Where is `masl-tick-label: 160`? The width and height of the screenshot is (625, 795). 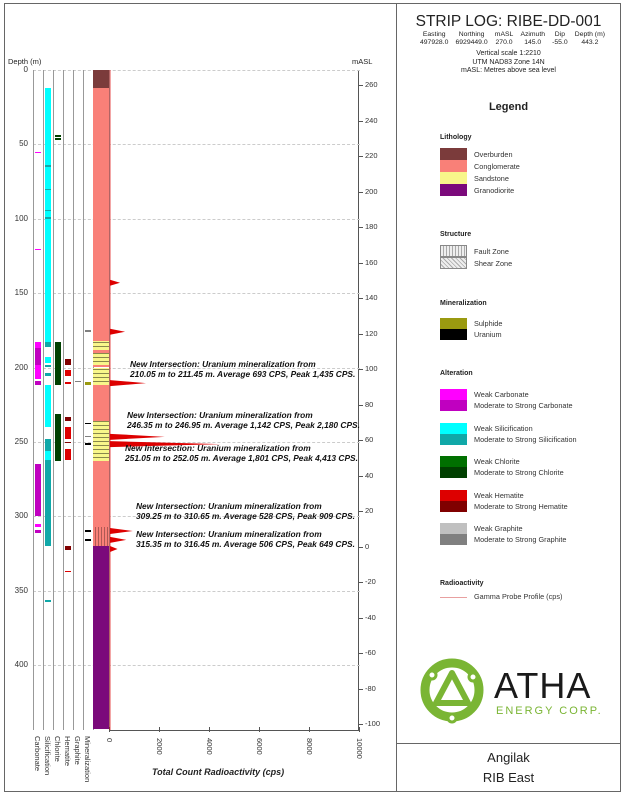
masl-tick-label: 160 is located at coordinates (371, 262).